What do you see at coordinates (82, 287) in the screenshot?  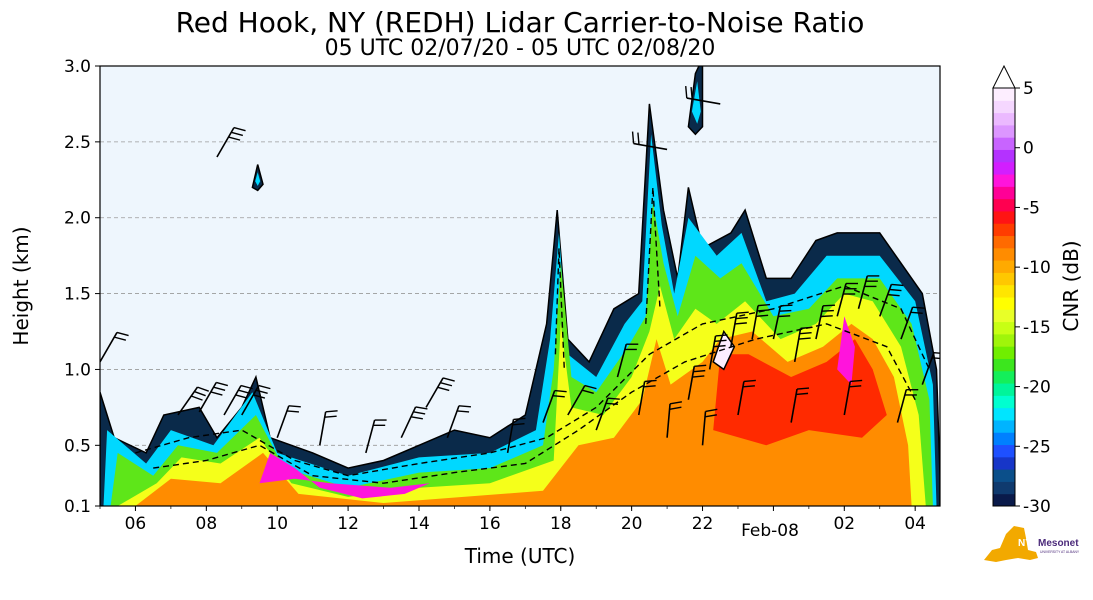 I see `y-axis-ticks: 0.1 0.5 1.0 1.5 2.0 2.5 3.0` at bounding box center [82, 287].